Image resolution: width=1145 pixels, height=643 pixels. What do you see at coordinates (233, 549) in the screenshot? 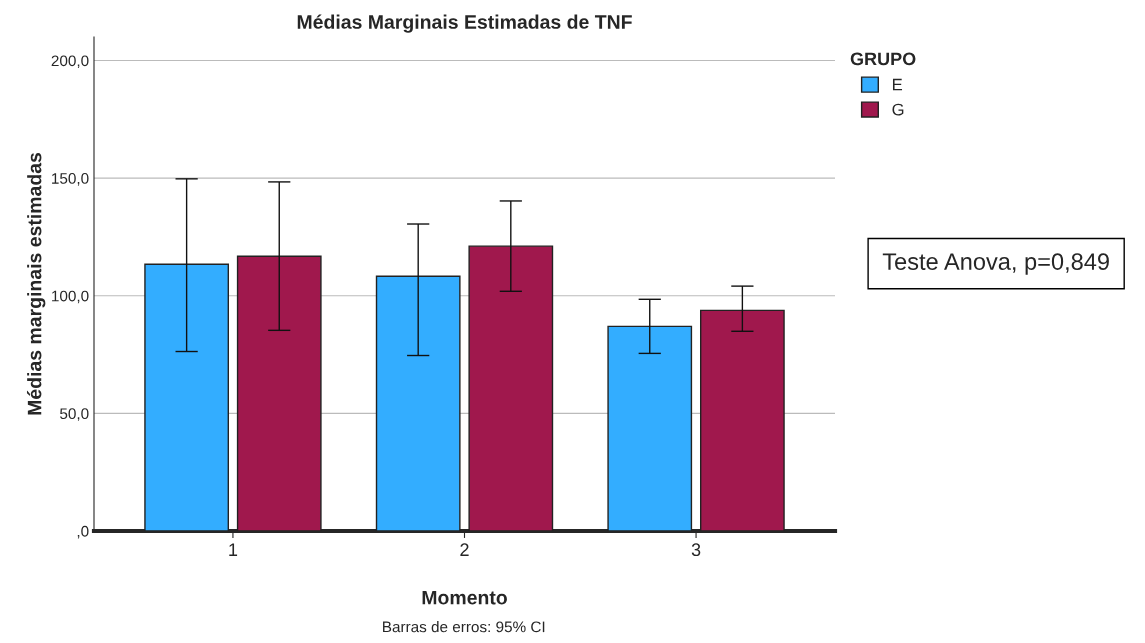
I see `x-tick-label: 1` at bounding box center [233, 549].